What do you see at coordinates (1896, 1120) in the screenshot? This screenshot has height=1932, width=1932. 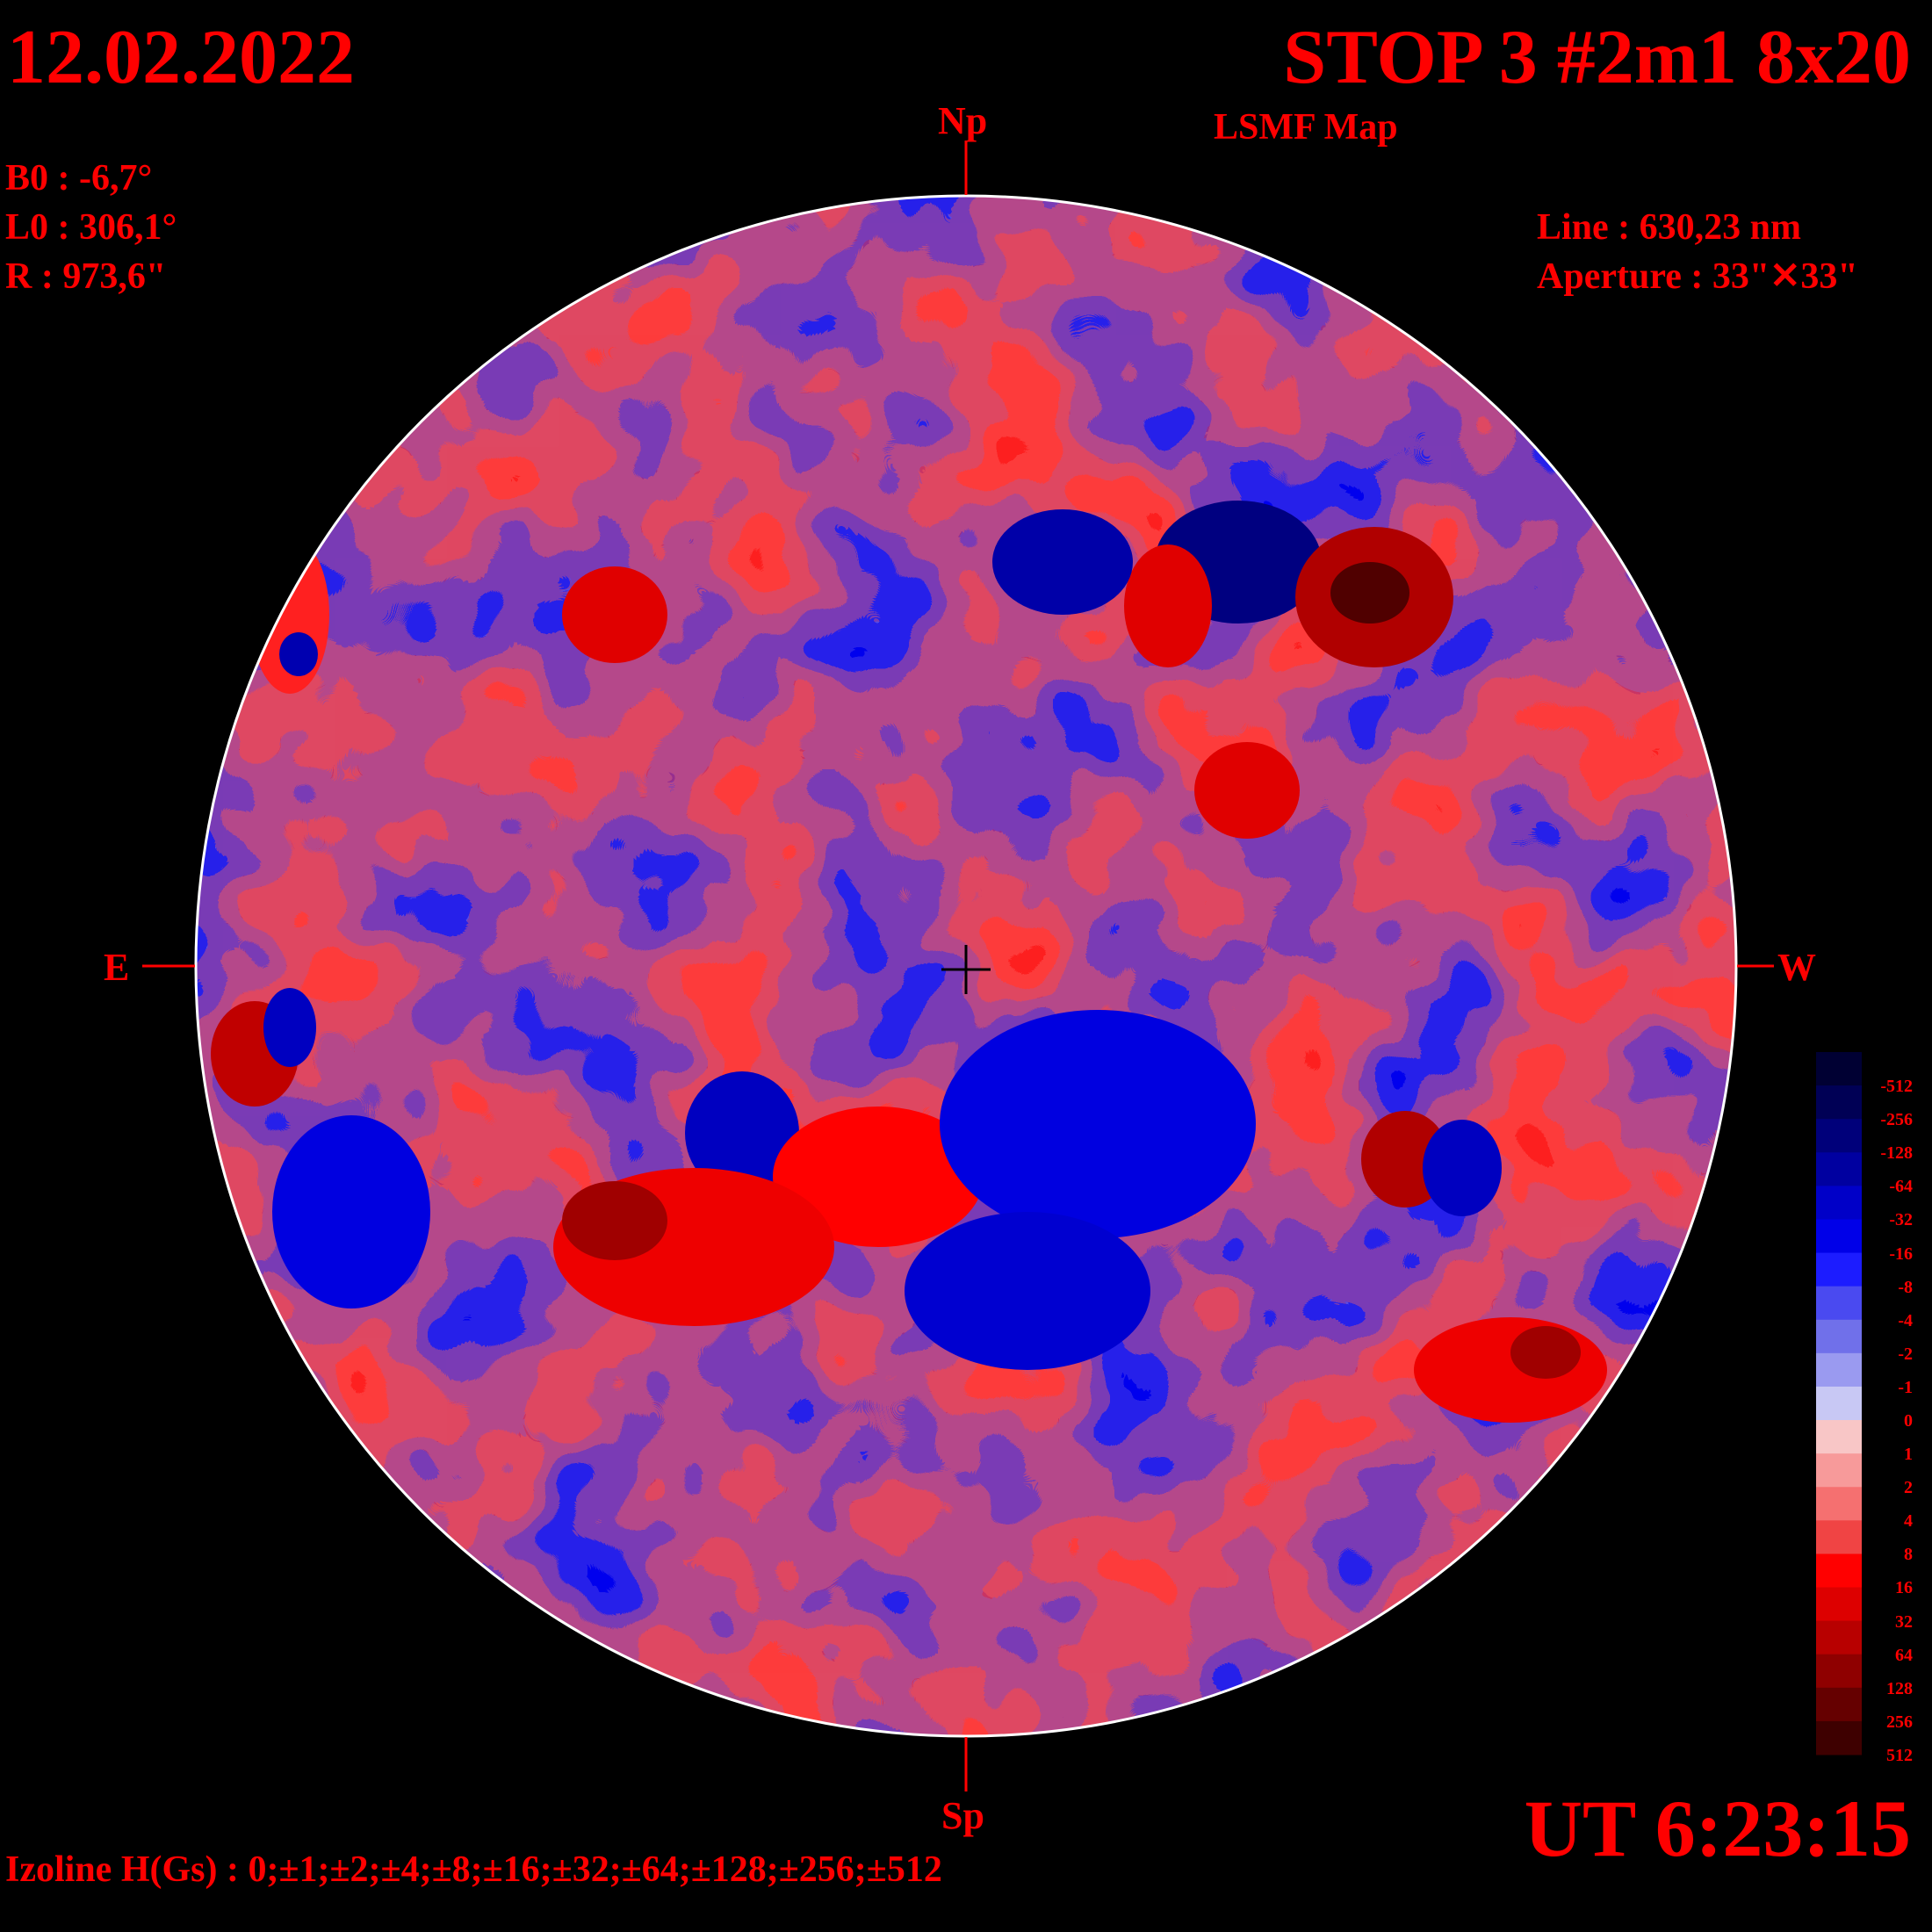 I see `colorbar-label: -256` at bounding box center [1896, 1120].